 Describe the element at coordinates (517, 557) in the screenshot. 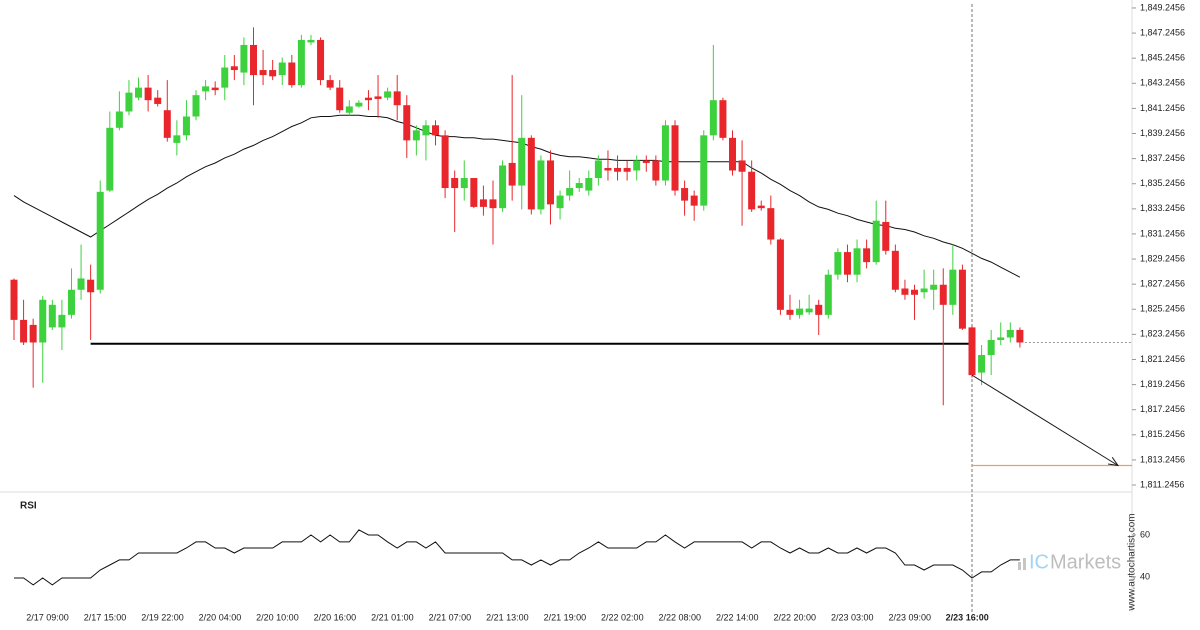

I see `rsi-line` at that location.